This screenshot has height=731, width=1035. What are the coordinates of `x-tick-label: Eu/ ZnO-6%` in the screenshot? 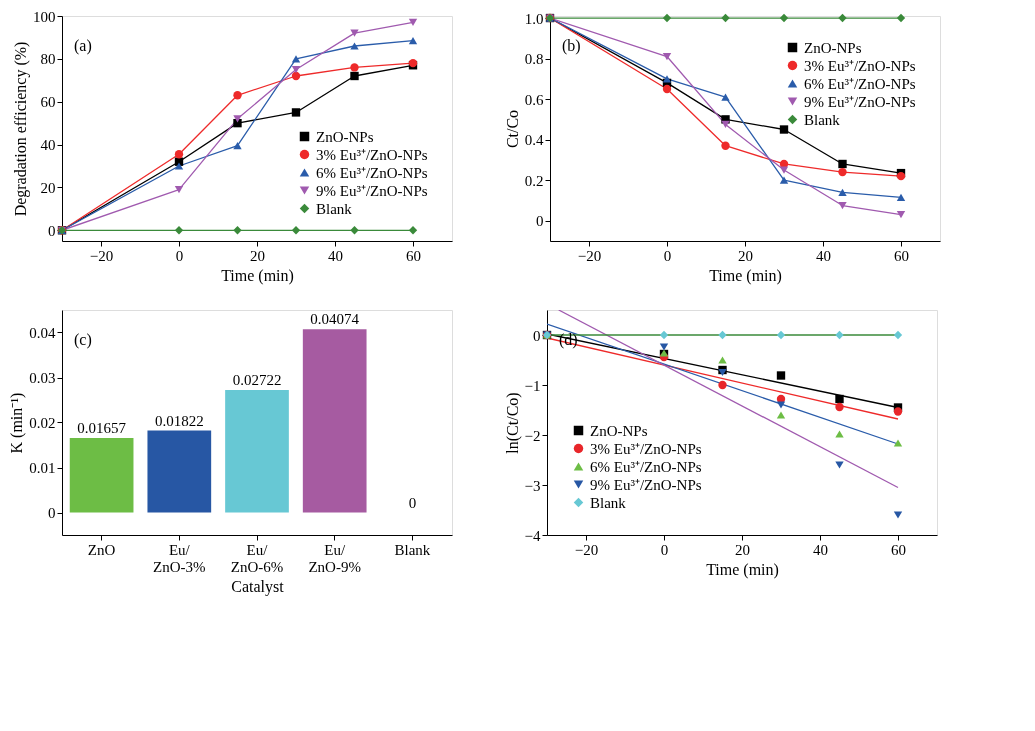 It's located at (257, 558).